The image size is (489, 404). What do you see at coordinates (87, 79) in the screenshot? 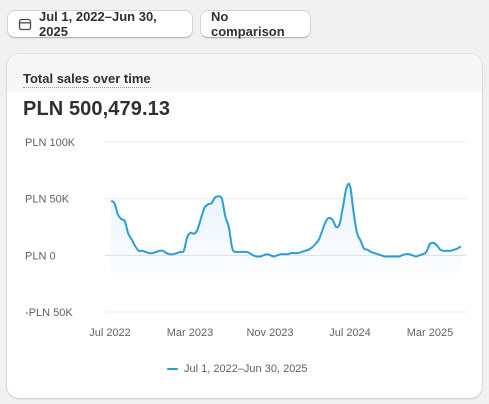
I see `card-title: Total sales over time` at bounding box center [87, 79].